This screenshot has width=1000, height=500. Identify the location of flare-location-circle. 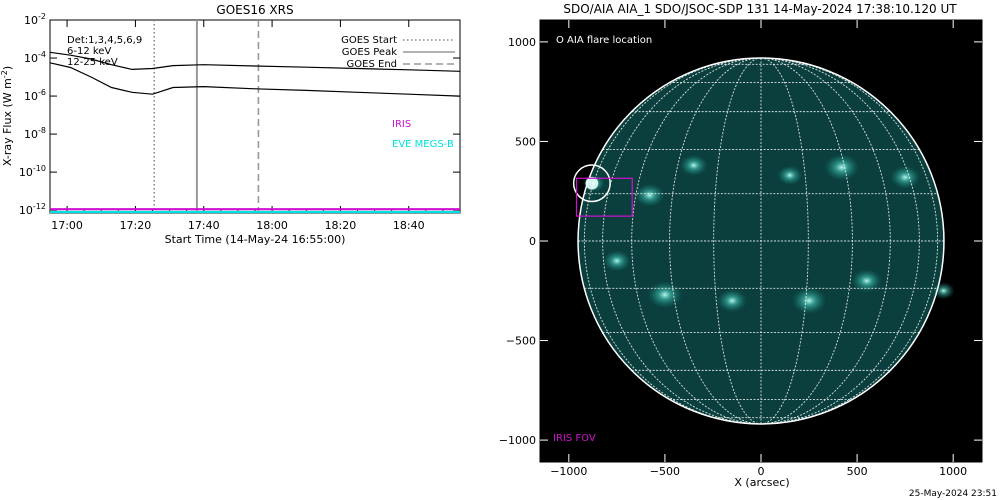
(591, 183).